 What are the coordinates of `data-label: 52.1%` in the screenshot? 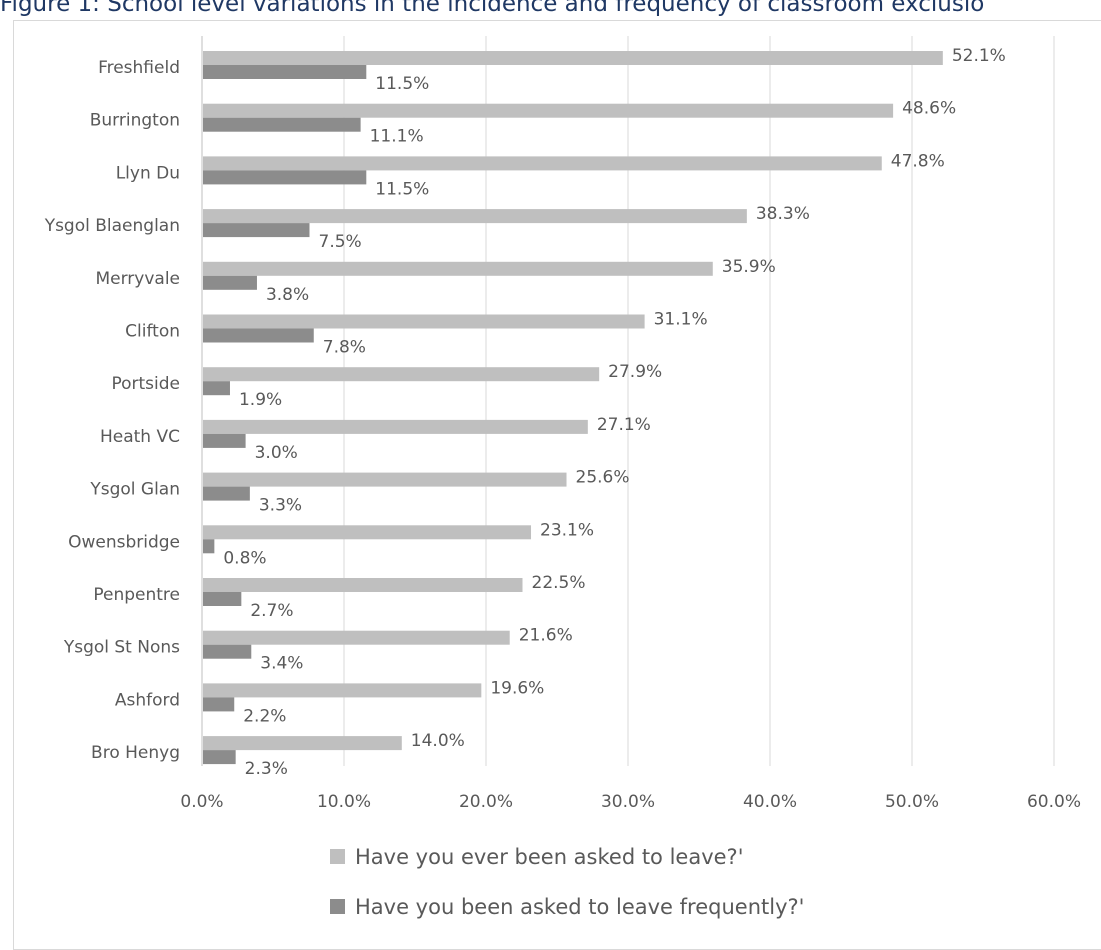 It's located at (979, 56).